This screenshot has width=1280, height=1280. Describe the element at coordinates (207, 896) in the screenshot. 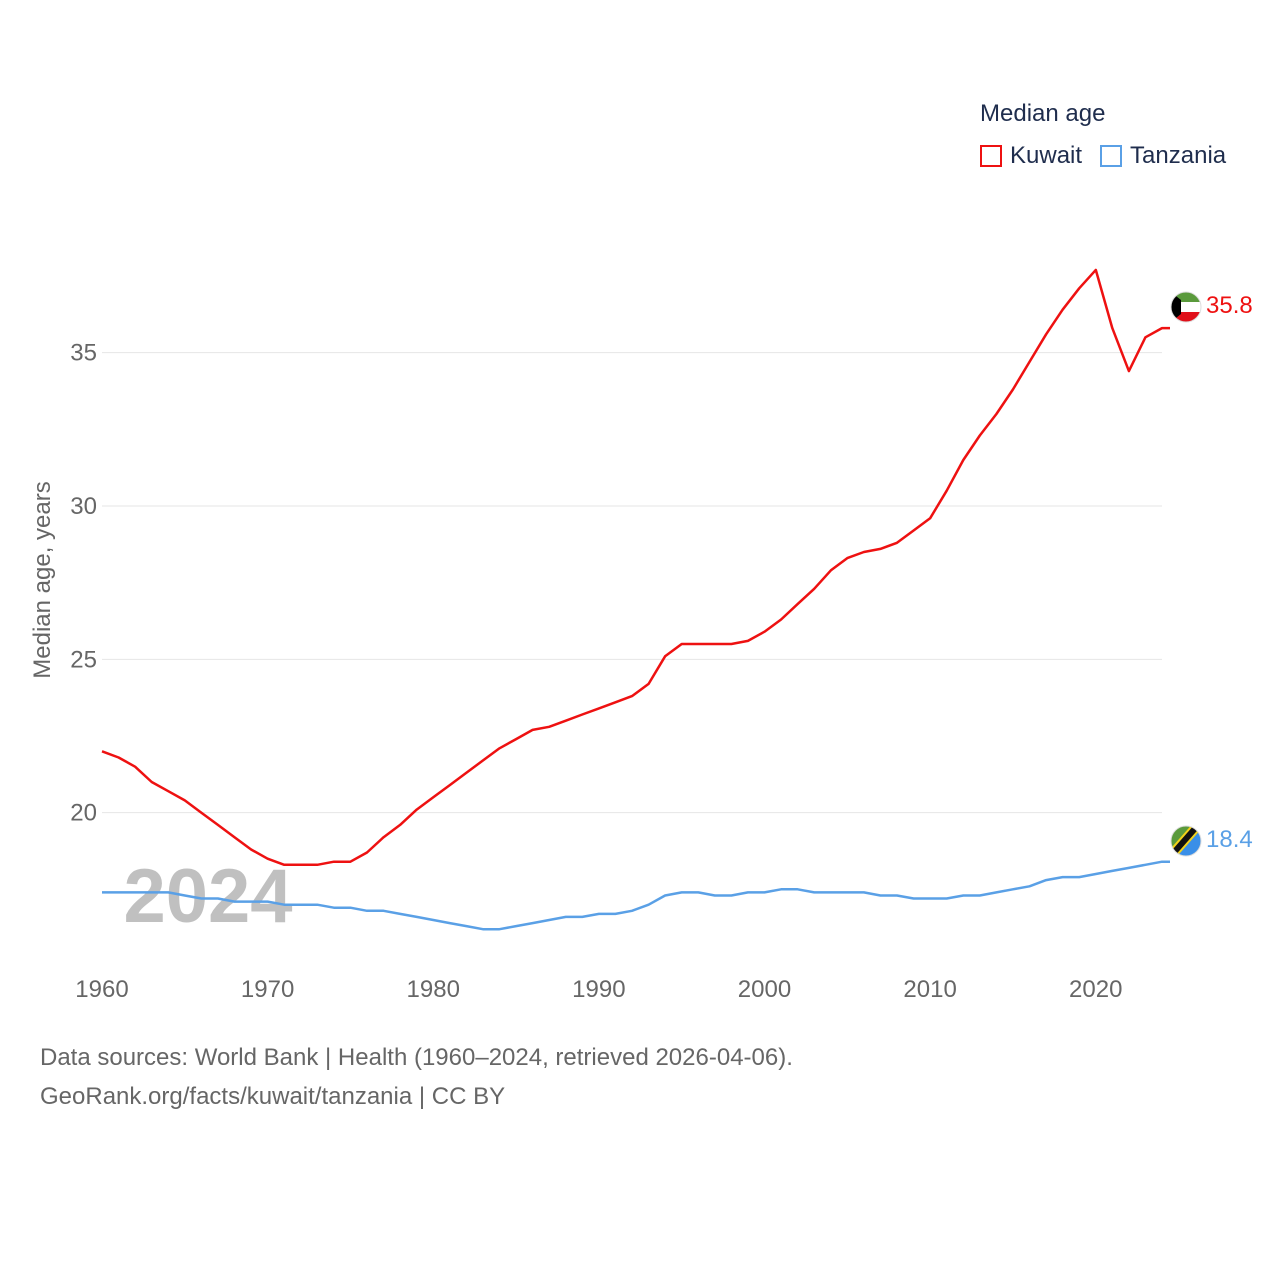

I see `year-watermark: 2024` at that location.